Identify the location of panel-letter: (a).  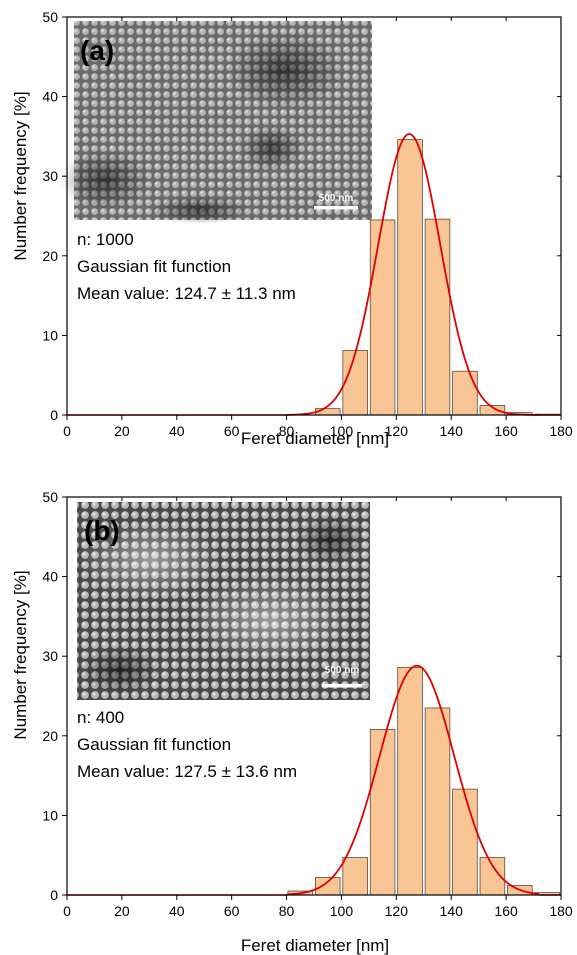
(97, 50).